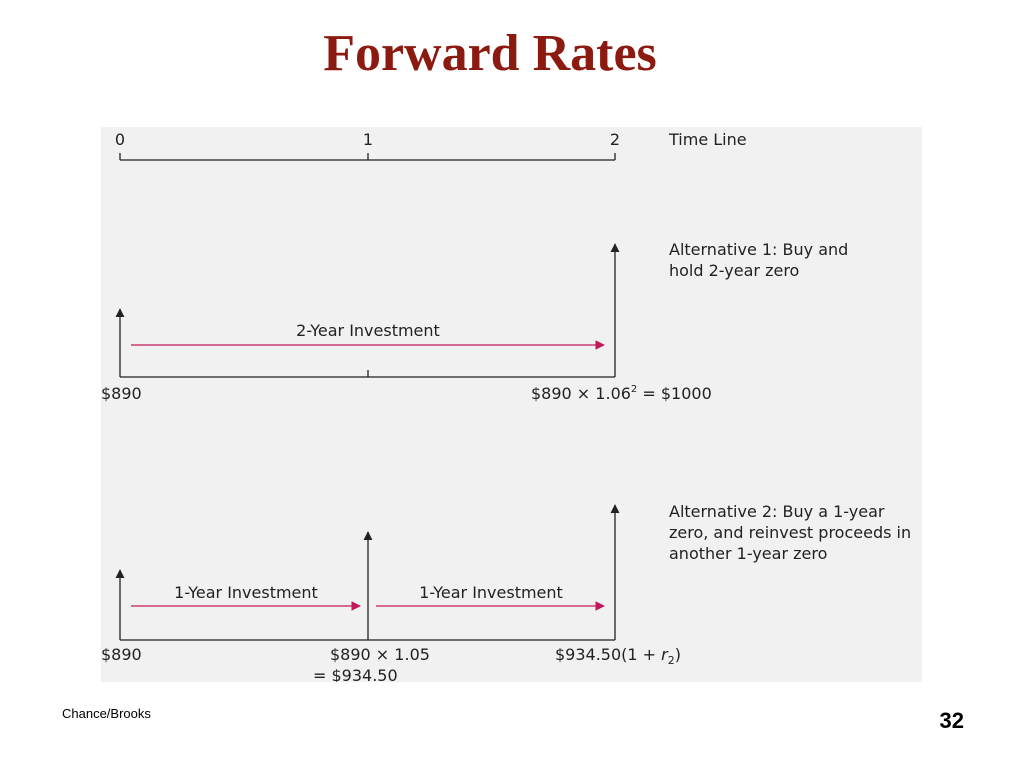  I want to click on timeline-label: Time Line, so click(707, 139).